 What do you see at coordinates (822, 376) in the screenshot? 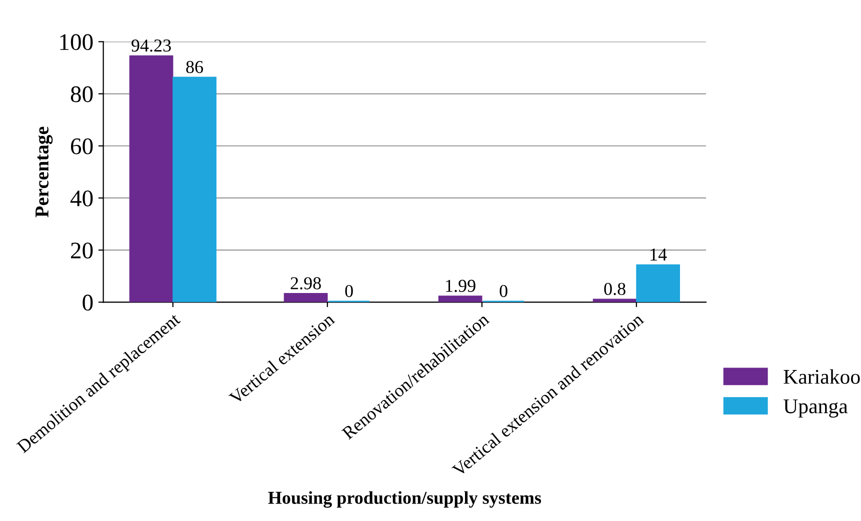
I see `legend-label: Kariakoo` at bounding box center [822, 376].